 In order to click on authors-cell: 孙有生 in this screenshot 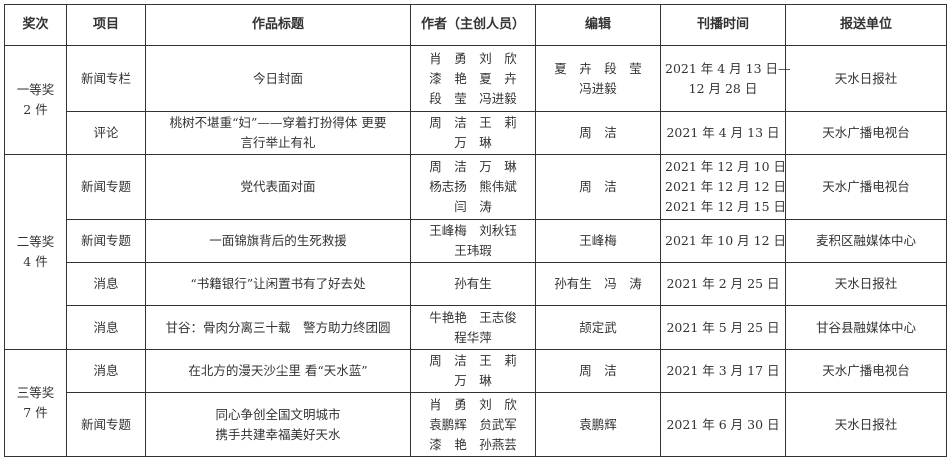, I will do `click(473, 284)`.